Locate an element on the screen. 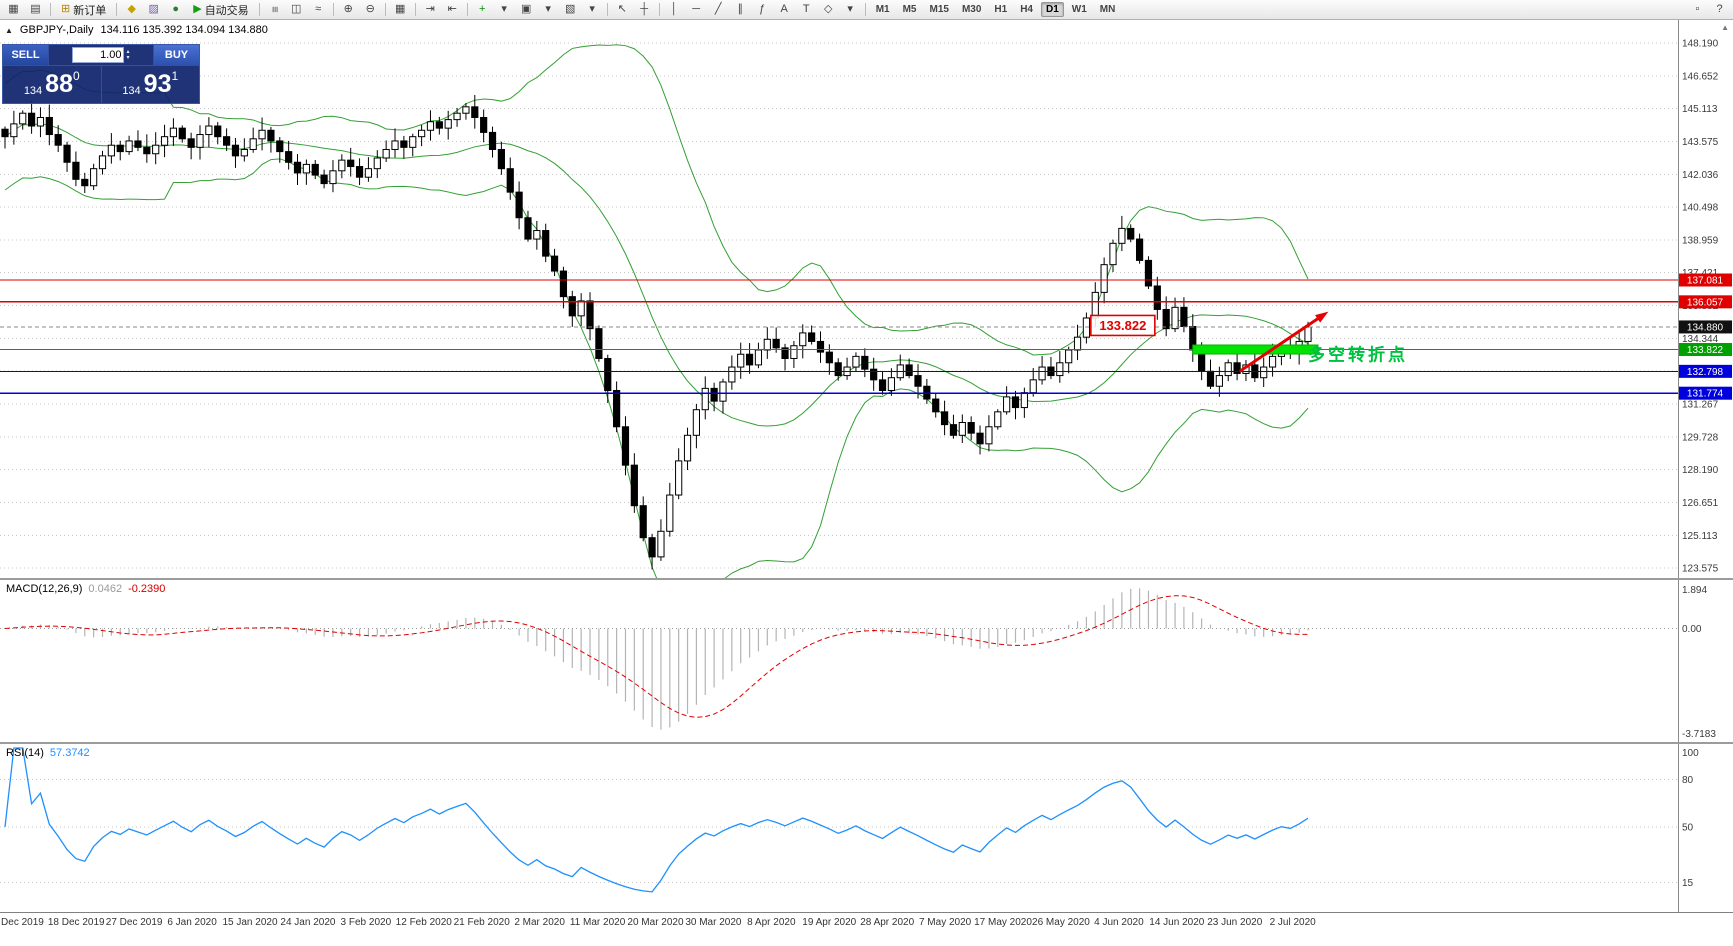  candlestick-chart-icon: ◫ is located at coordinates (296, 9).